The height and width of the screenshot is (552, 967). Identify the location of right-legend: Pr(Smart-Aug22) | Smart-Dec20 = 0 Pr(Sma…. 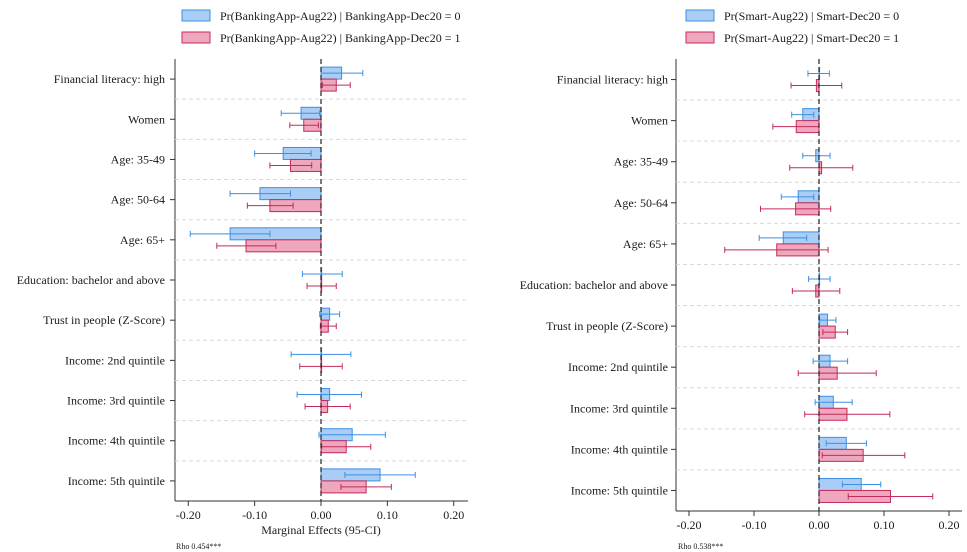
(792, 27).